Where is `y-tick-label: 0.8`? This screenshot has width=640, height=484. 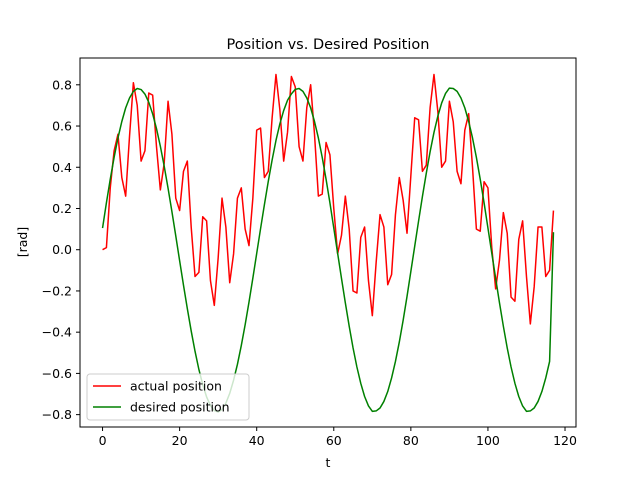 y-tick-label: 0.8 is located at coordinates (62, 84).